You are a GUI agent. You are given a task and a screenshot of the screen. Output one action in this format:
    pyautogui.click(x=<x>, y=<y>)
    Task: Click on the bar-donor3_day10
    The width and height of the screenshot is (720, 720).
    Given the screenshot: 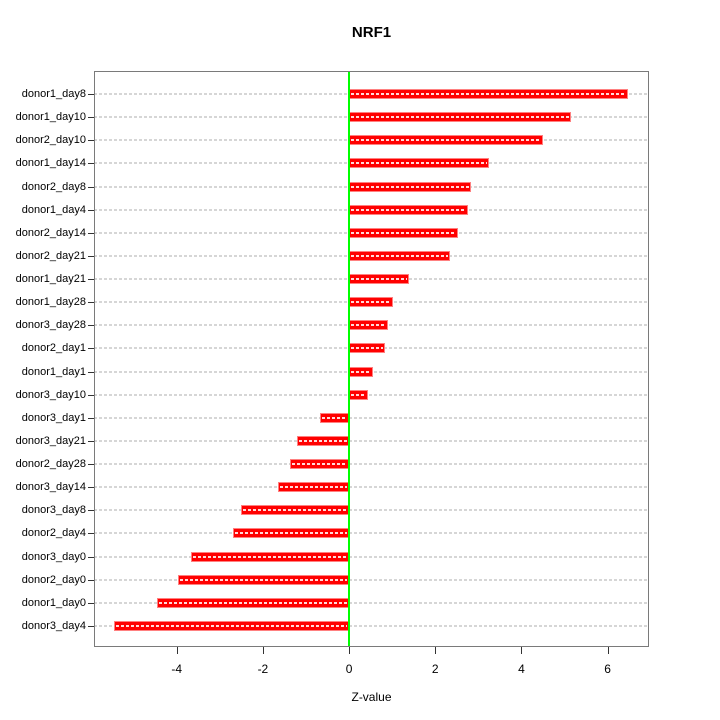 What is the action you would take?
    pyautogui.click(x=358, y=394)
    